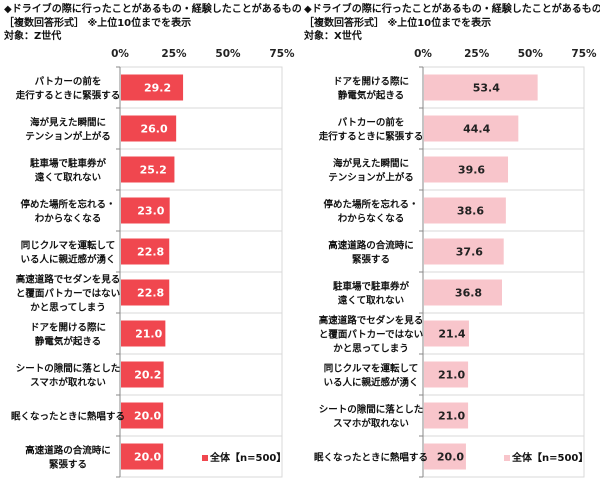  Describe the element at coordinates (157, 88) in the screenshot. I see `data-label: 29.2` at that location.